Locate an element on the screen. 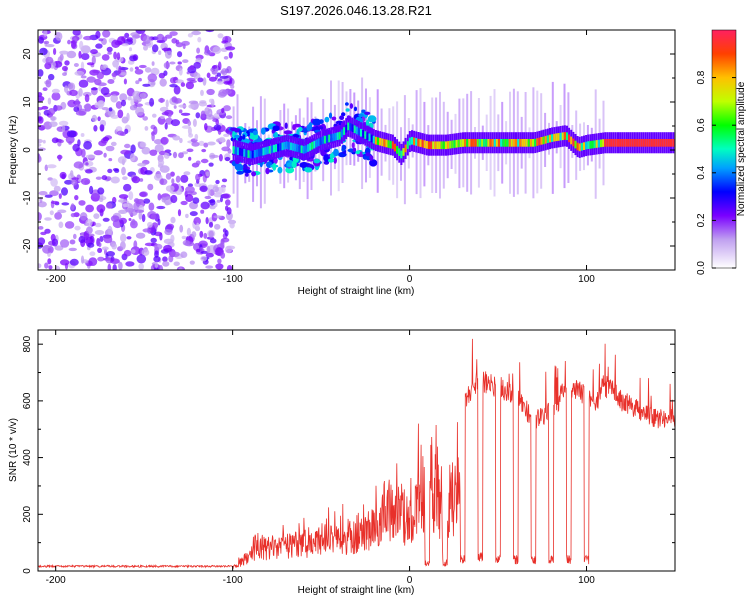  y-tick-label: 0 is located at coordinates (27, 150).